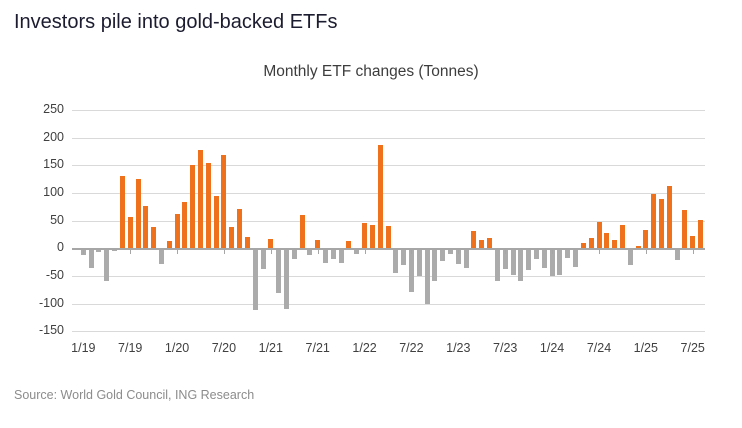 The width and height of the screenshot is (742, 428). What do you see at coordinates (224, 348) in the screenshot?
I see `x-axis-label: 7/20` at bounding box center [224, 348].